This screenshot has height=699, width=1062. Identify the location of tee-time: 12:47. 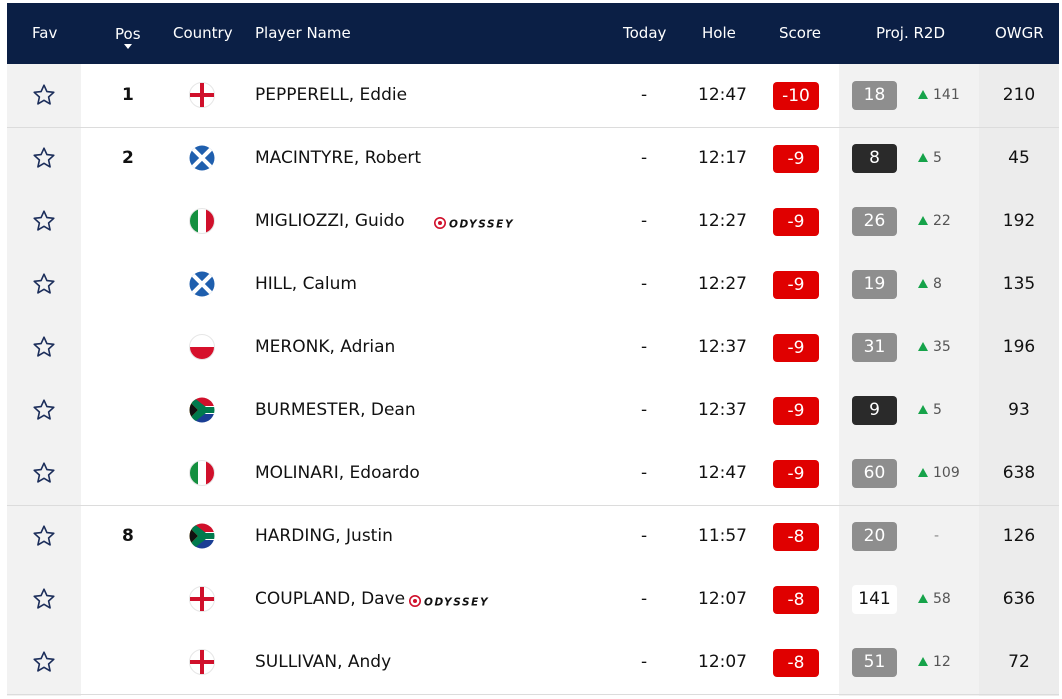
(722, 473).